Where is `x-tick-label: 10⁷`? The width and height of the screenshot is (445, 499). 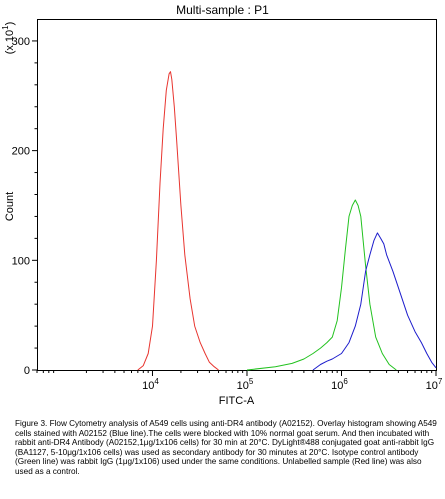 x-tick-label: 10⁷ is located at coordinates (434, 384).